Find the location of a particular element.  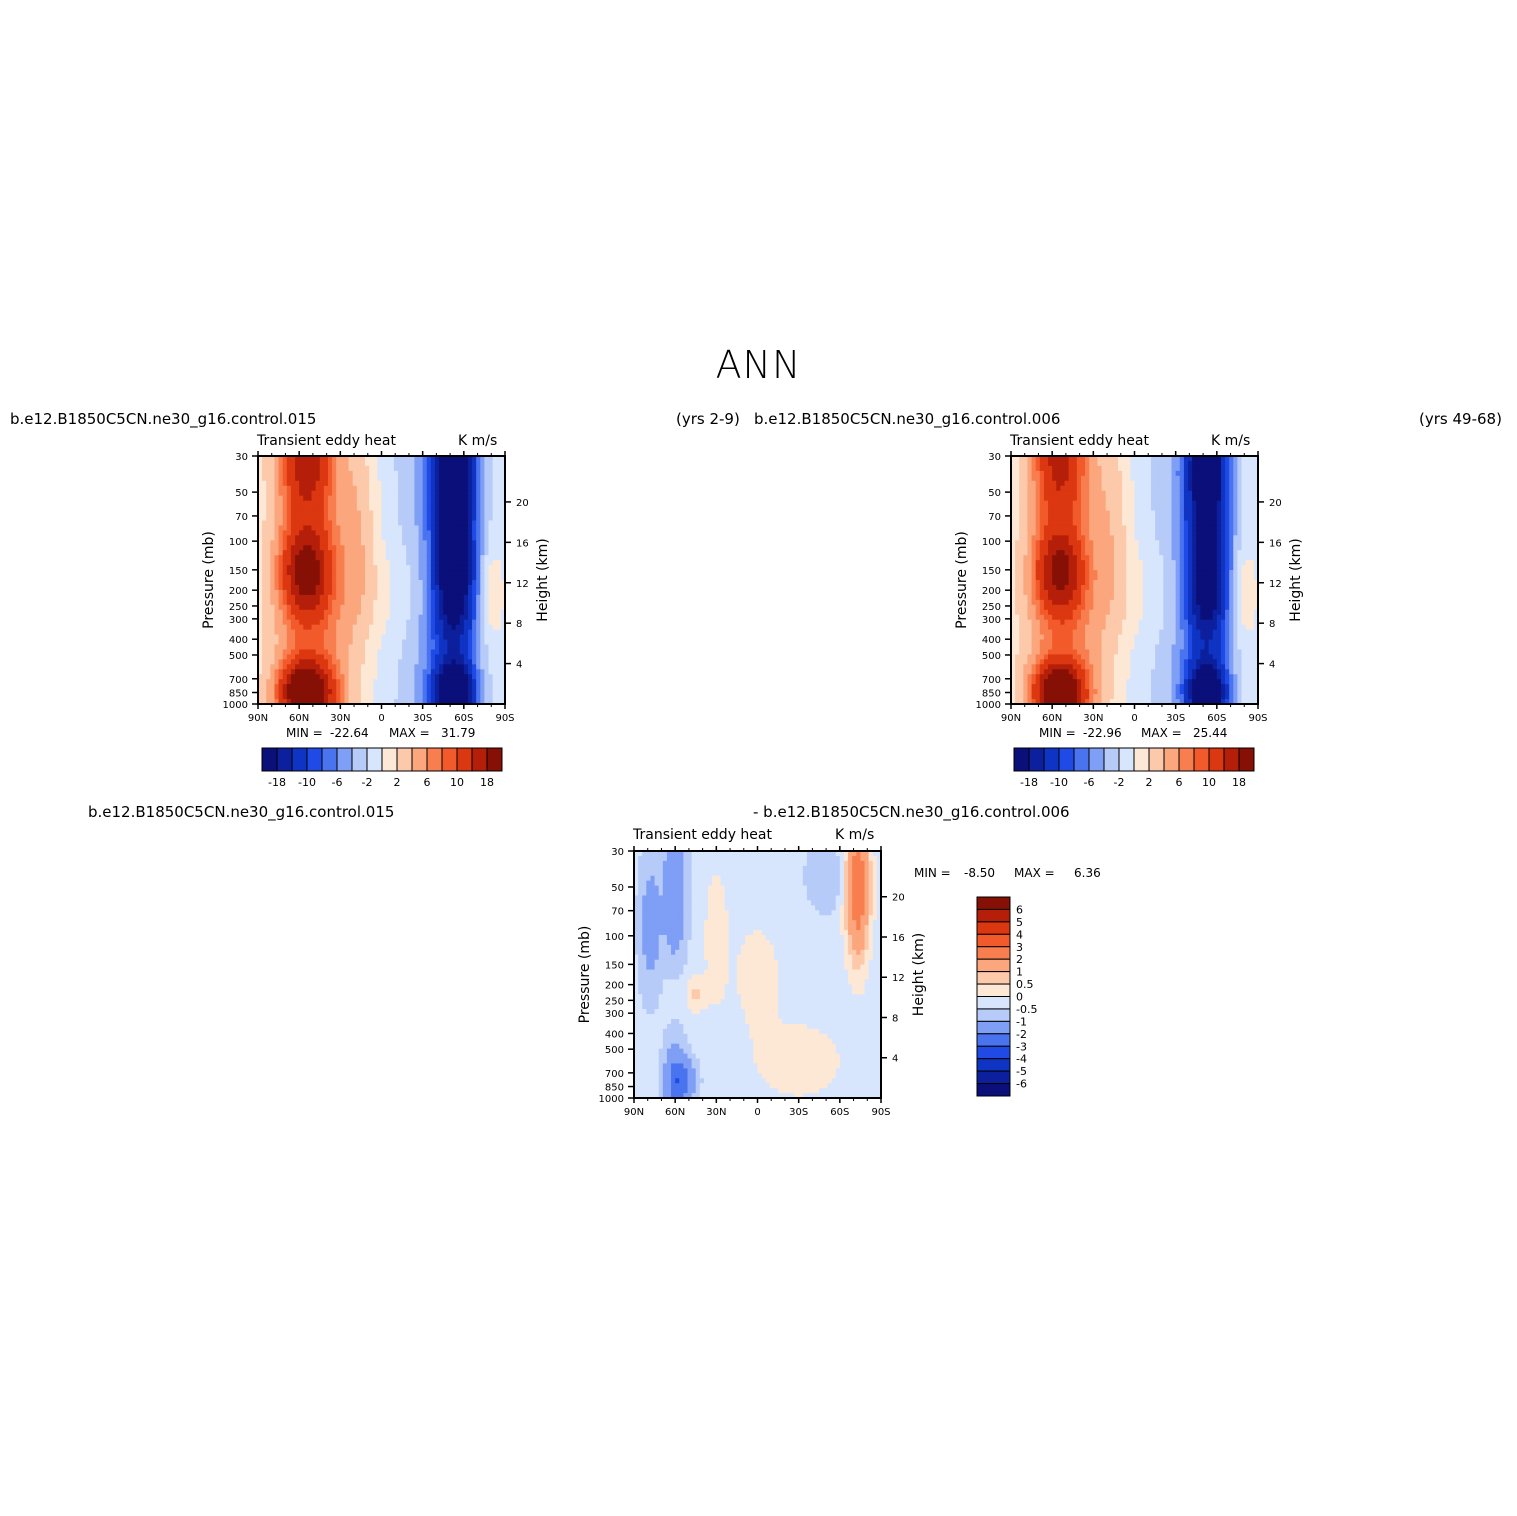

panel1-xtick-label: 60S is located at coordinates (463, 718).